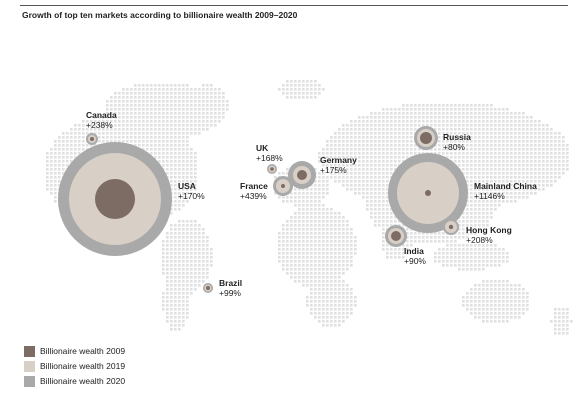 This screenshot has width=588, height=402. Describe the element at coordinates (415, 256) in the screenshot. I see `label-india: India +90%` at that location.